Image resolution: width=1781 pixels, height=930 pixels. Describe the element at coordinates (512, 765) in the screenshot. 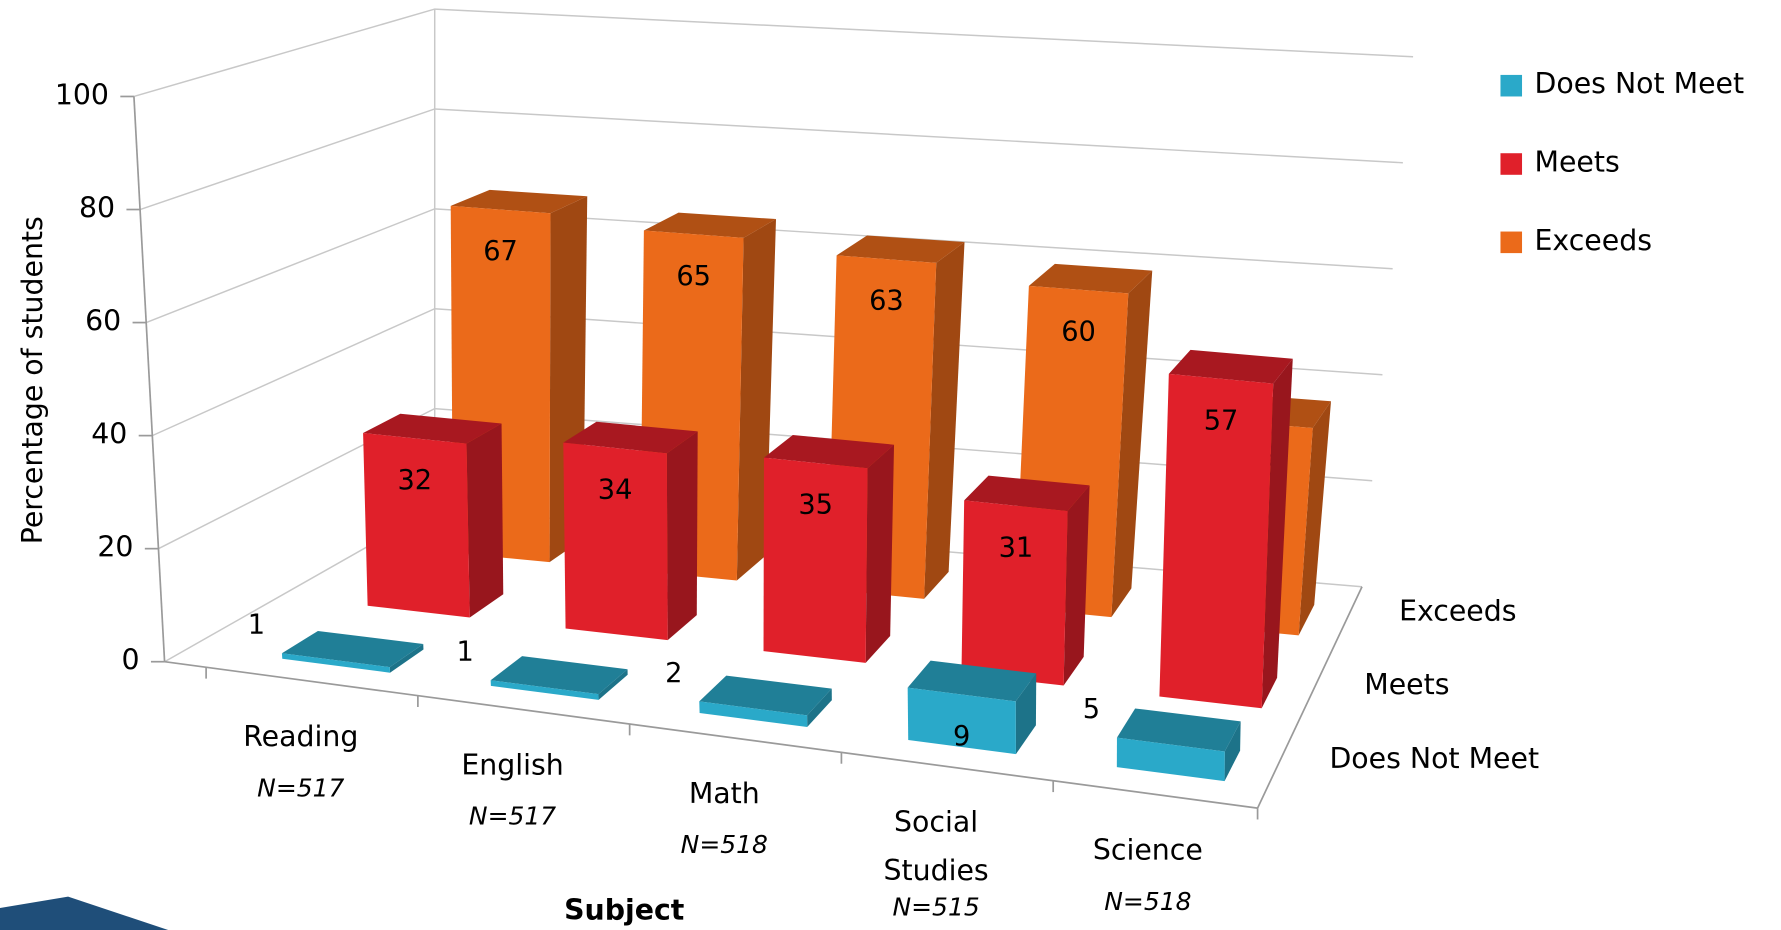

I see `x-tick-label: English` at that location.